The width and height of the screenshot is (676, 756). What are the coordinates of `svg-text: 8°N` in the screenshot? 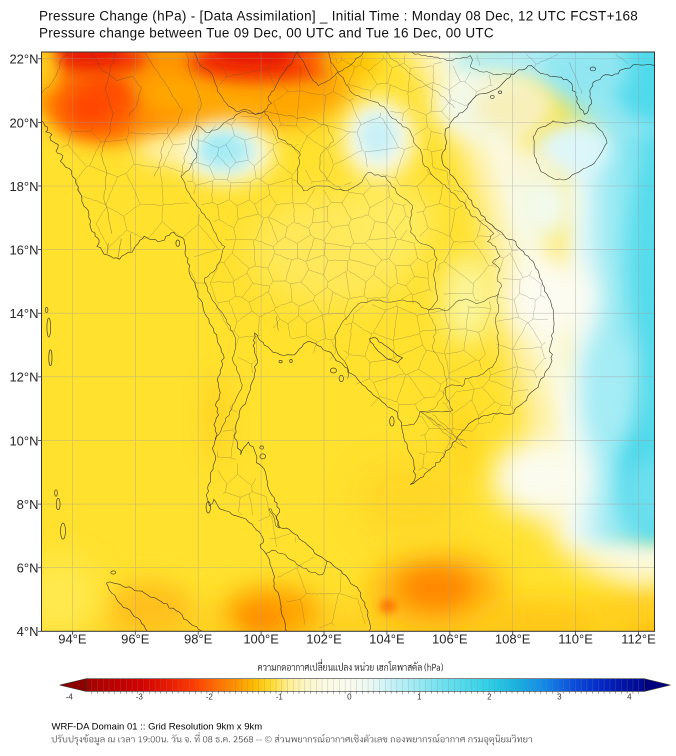 It's located at (28, 504).